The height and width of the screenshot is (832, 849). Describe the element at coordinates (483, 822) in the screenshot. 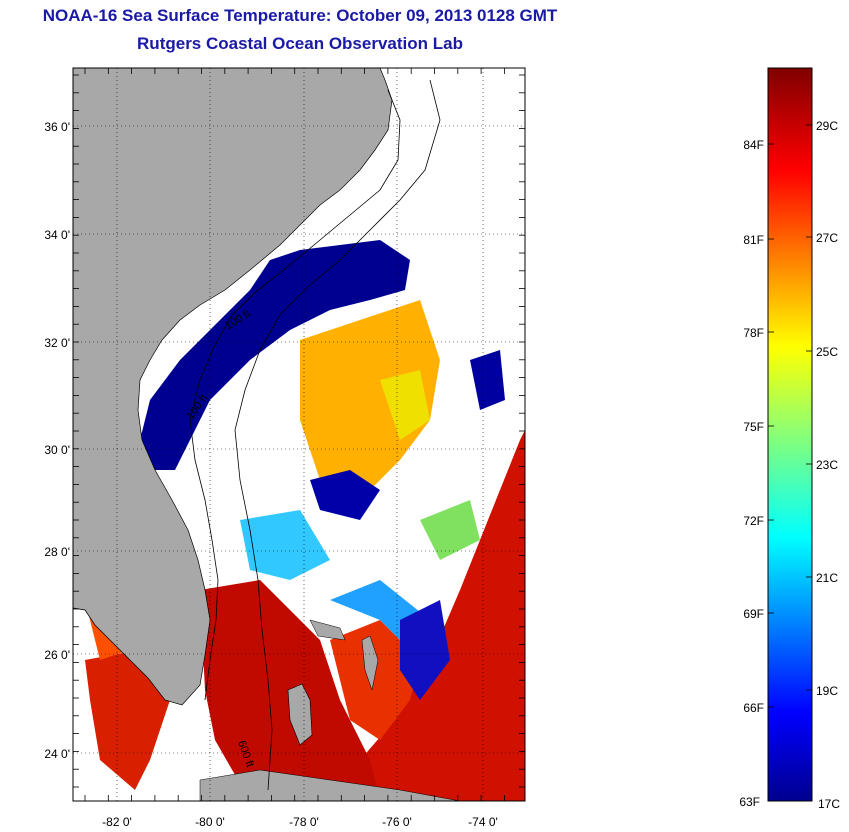

I see `lon-label-74: -74 0'` at that location.